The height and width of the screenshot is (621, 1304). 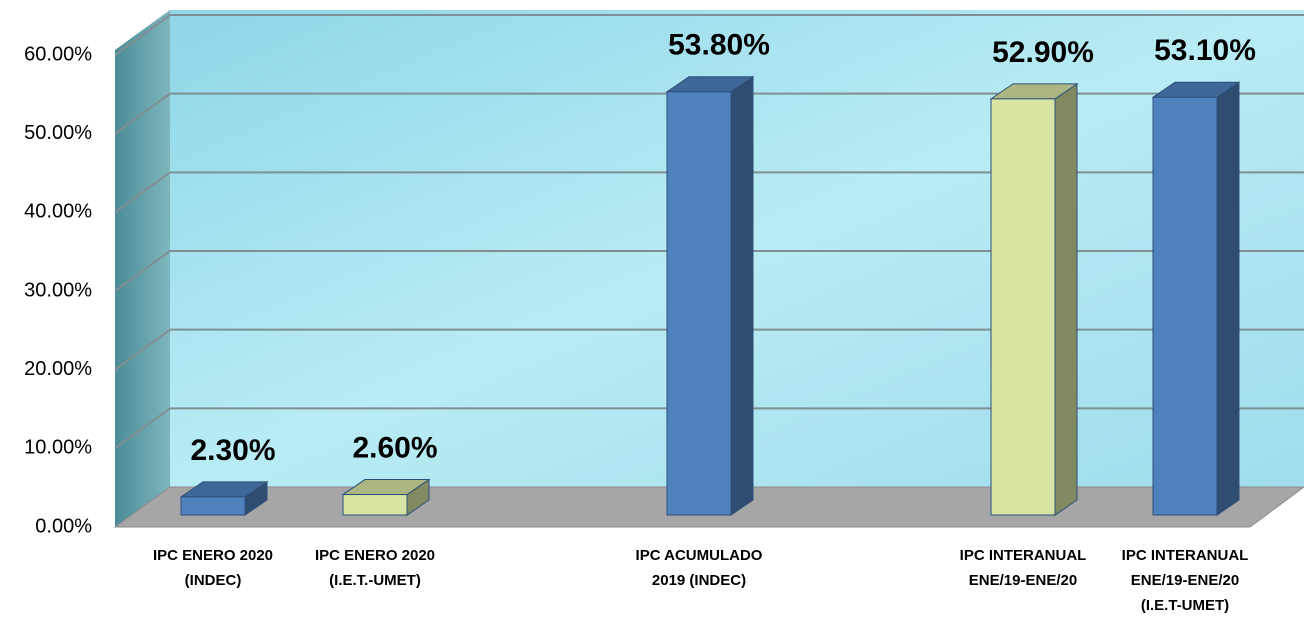 I want to click on y-tick-label: 40.00%, so click(x=58, y=212).